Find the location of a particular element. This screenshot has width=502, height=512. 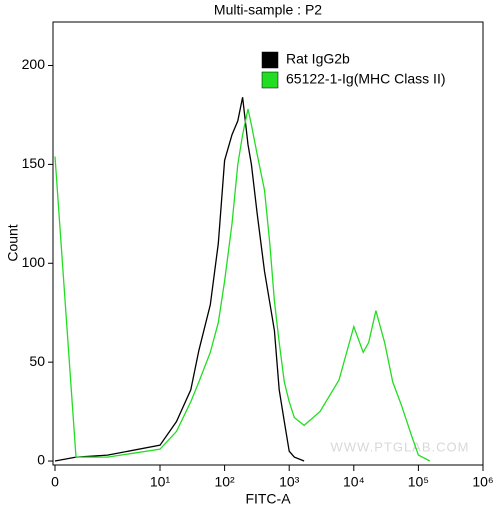

x-tick-label: 10⁵ is located at coordinates (418, 482).